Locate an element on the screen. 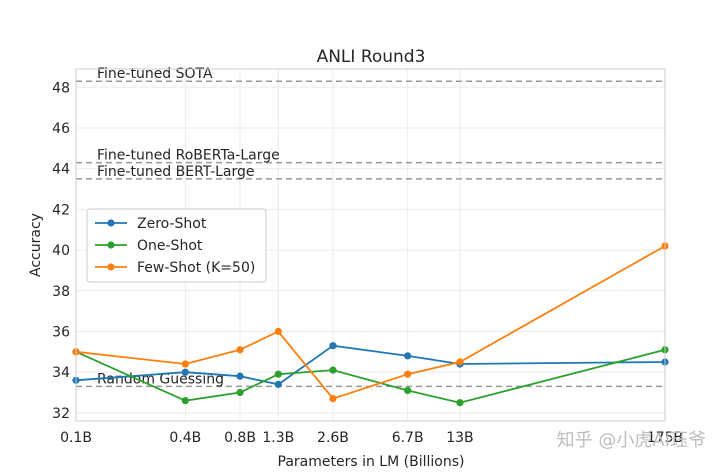  y-tick-label: 40 is located at coordinates (61, 251).